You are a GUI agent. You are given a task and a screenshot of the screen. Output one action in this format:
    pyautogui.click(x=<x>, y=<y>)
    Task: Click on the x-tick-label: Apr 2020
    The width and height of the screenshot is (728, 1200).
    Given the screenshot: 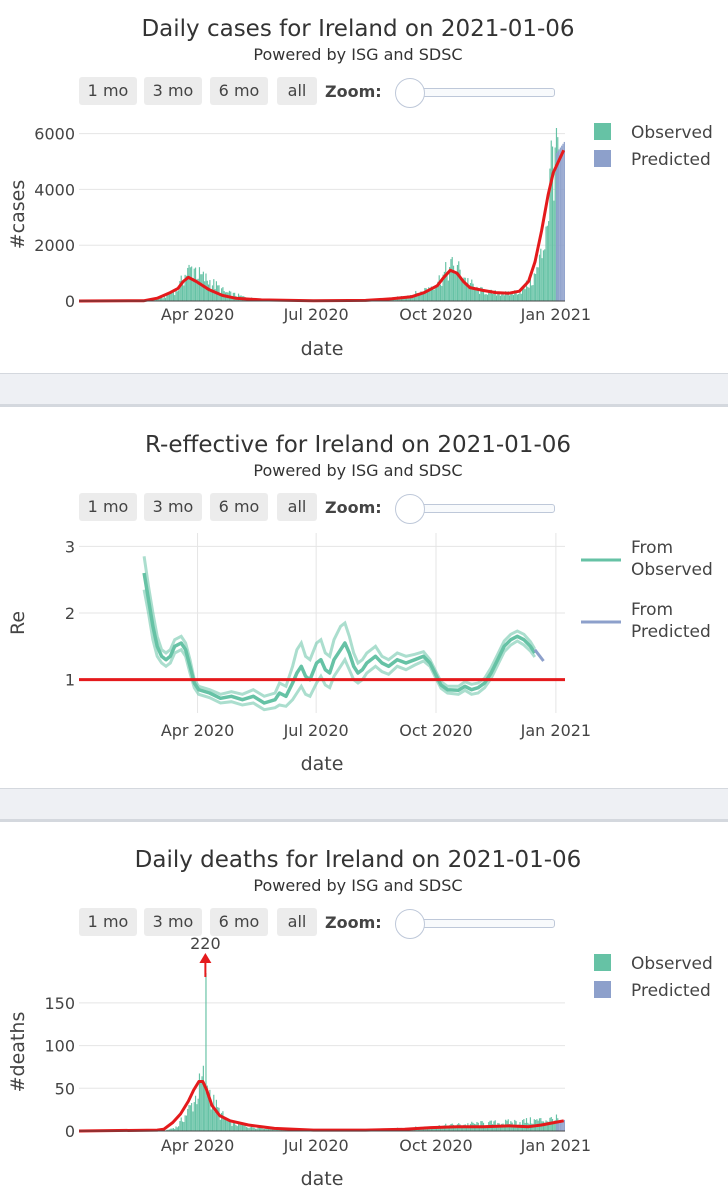 What is the action you would take?
    pyautogui.click(x=197, y=1145)
    